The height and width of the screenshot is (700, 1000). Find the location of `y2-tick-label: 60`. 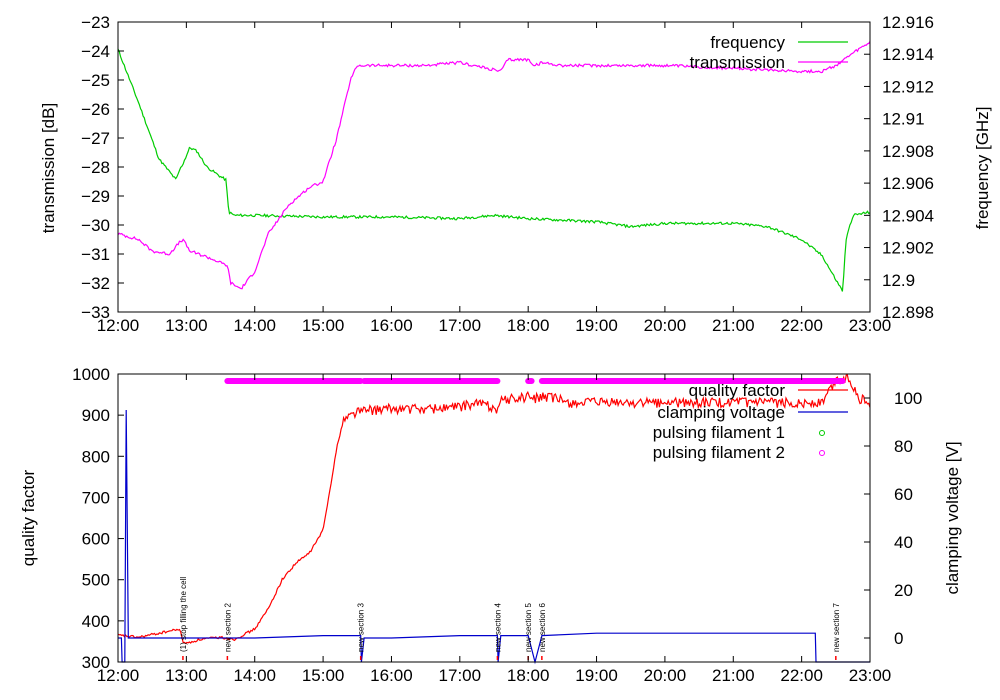

y2-tick-label: 60 is located at coordinates (903, 494).